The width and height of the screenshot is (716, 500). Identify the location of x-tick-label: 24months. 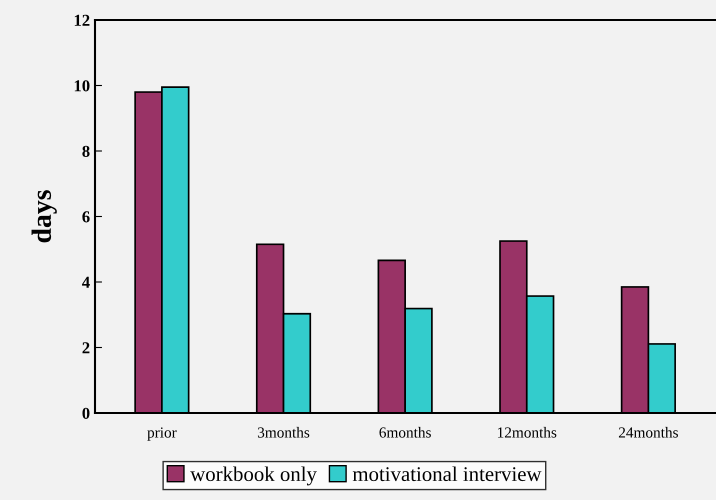
(648, 432).